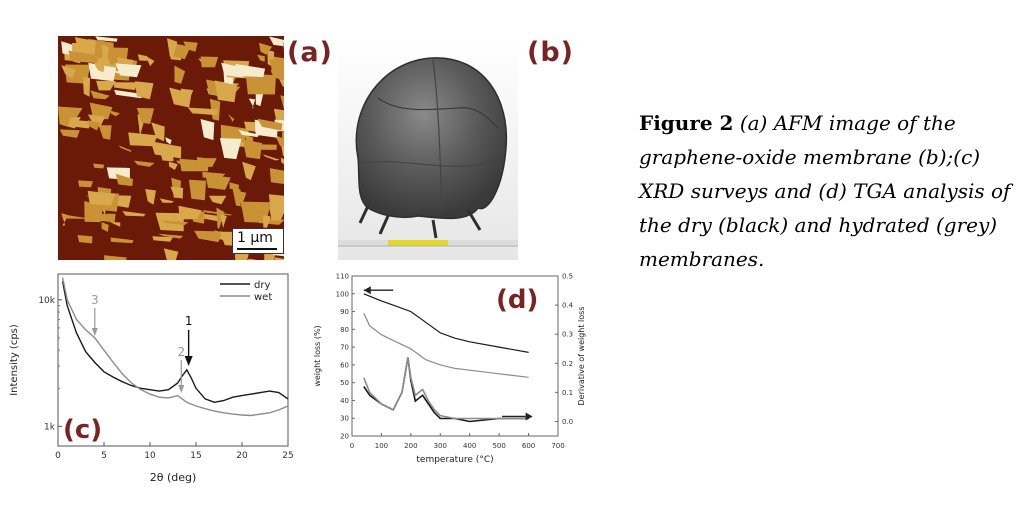 The image size is (1024, 532). I want to click on xrd-x-tick-label: 20, so click(242, 456).